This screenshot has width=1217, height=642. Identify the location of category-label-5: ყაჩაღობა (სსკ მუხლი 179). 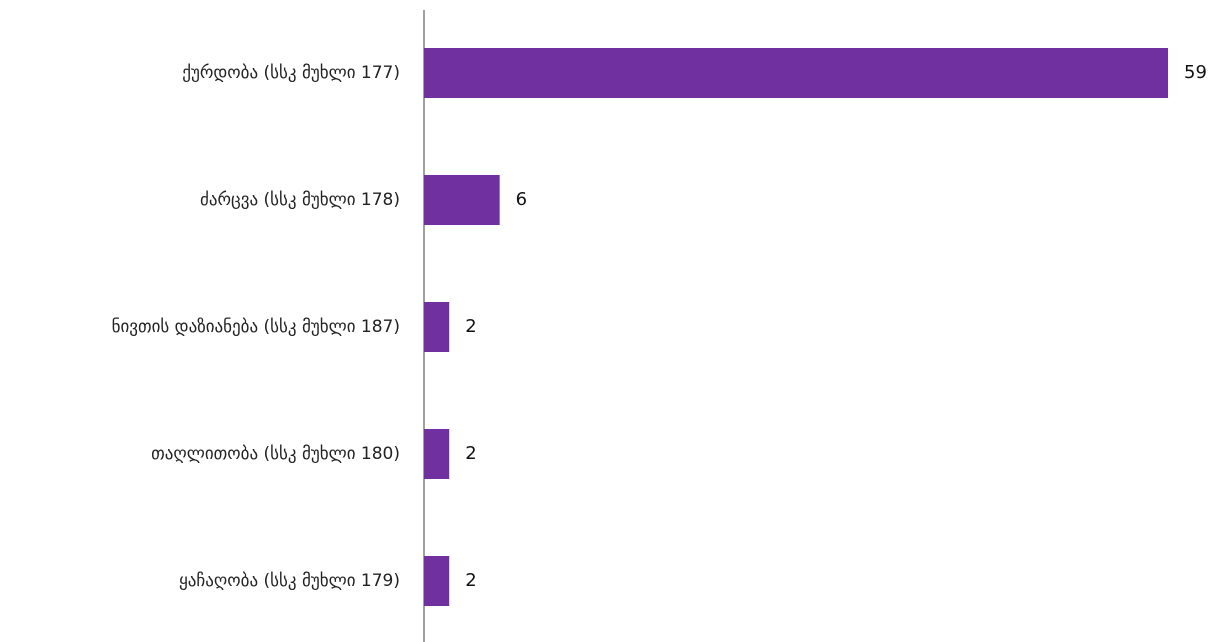
(289, 581).